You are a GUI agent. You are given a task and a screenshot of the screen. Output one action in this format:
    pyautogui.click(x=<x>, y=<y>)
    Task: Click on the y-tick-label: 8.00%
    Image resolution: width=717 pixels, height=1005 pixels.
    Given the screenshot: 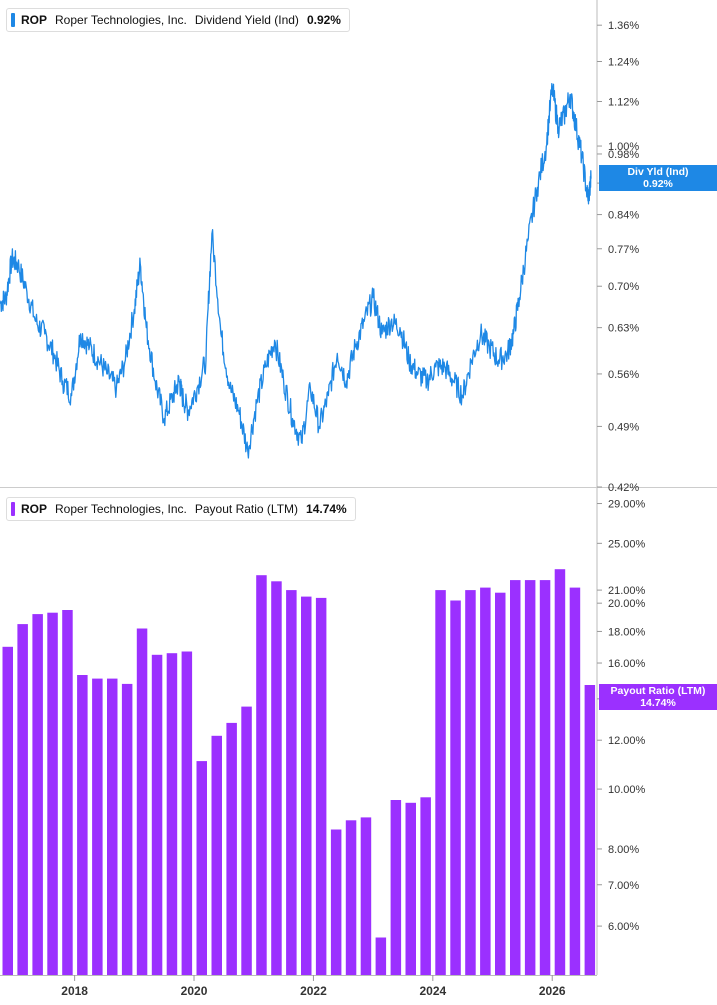 What is the action you would take?
    pyautogui.click(x=623, y=850)
    